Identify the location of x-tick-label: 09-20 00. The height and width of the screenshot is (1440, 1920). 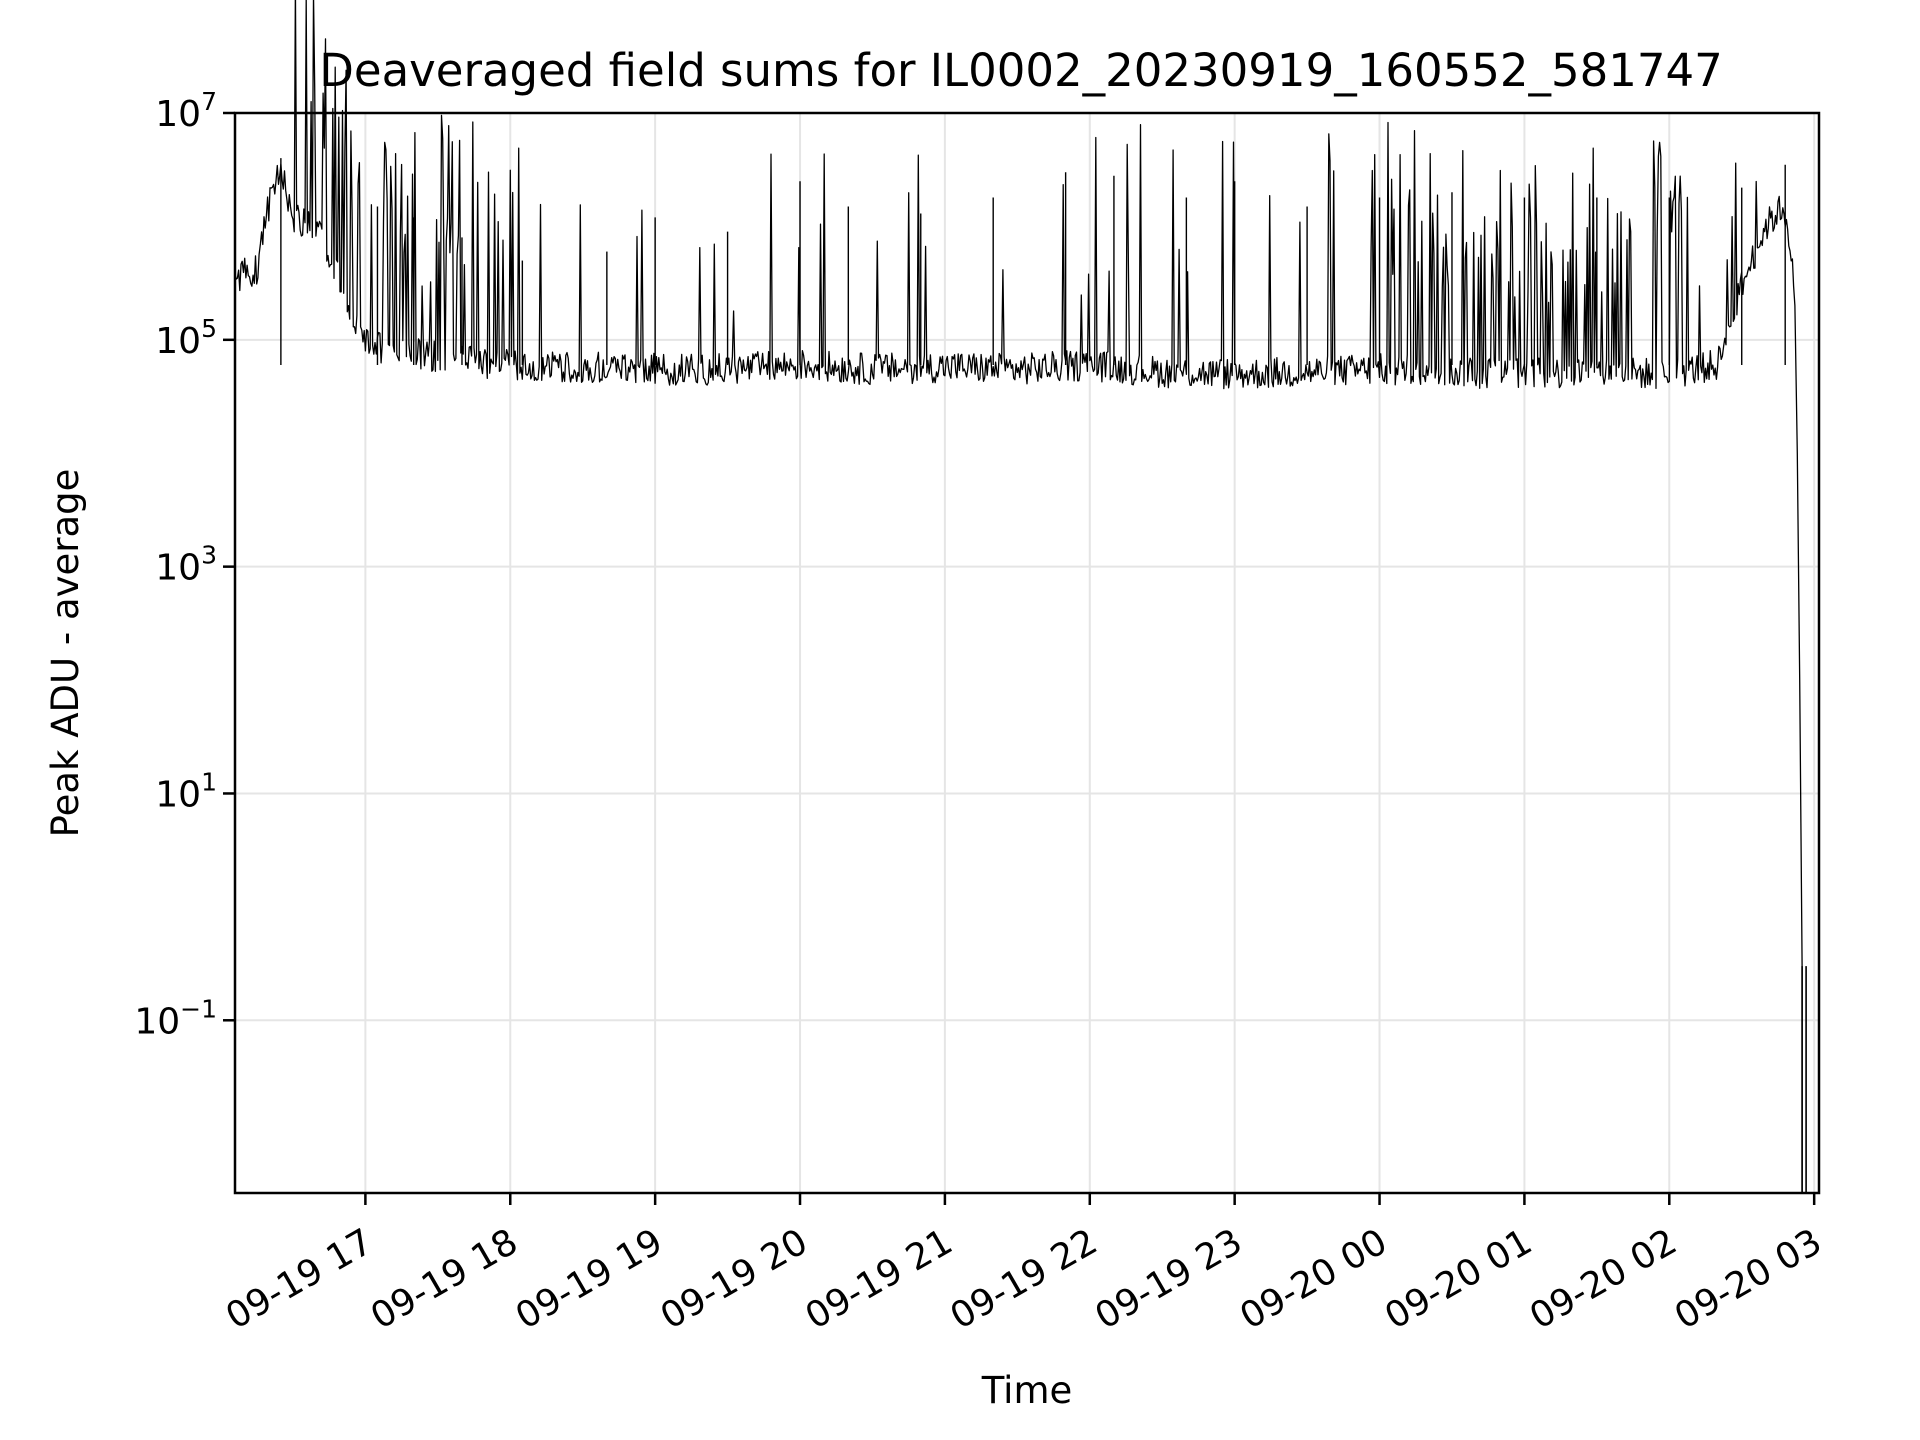
(1313, 1279).